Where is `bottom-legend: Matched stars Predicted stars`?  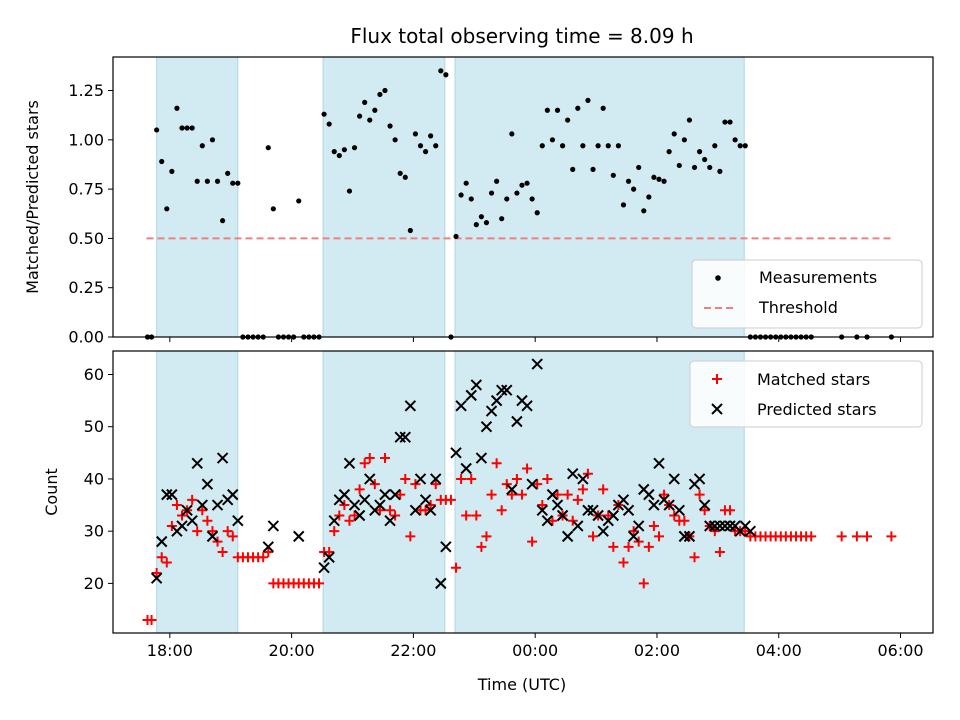 bottom-legend: Matched stars Predicted stars is located at coordinates (806, 394).